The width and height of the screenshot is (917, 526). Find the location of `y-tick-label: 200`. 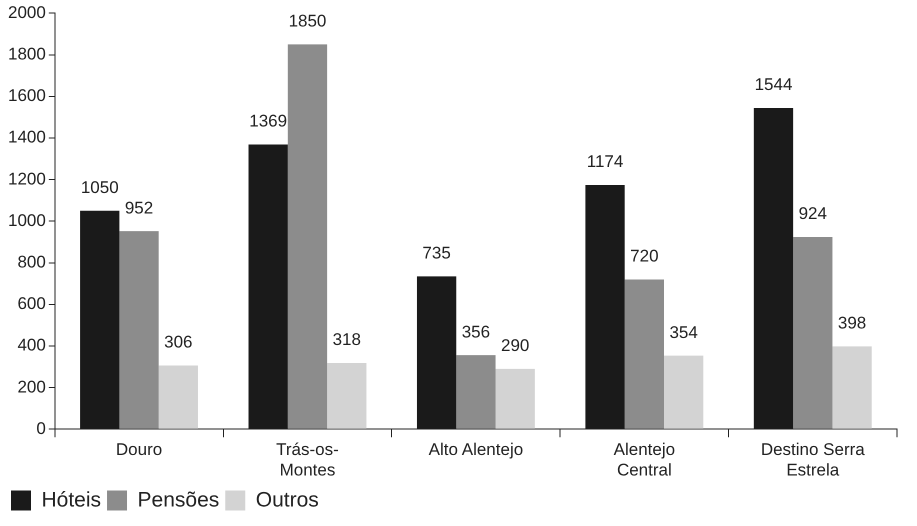

y-tick-label: 200 is located at coordinates (31, 386).